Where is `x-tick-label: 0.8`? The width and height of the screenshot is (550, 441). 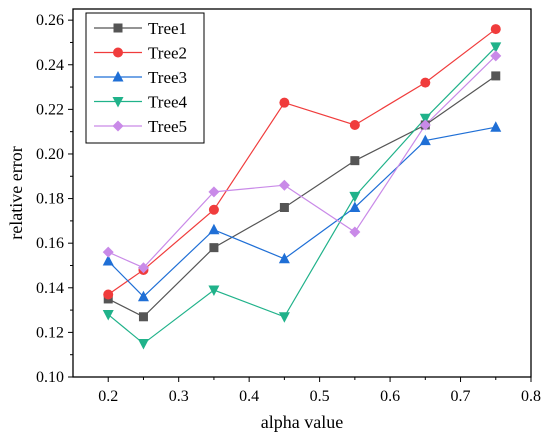 x-tick-label: 0.8 is located at coordinates (531, 396).